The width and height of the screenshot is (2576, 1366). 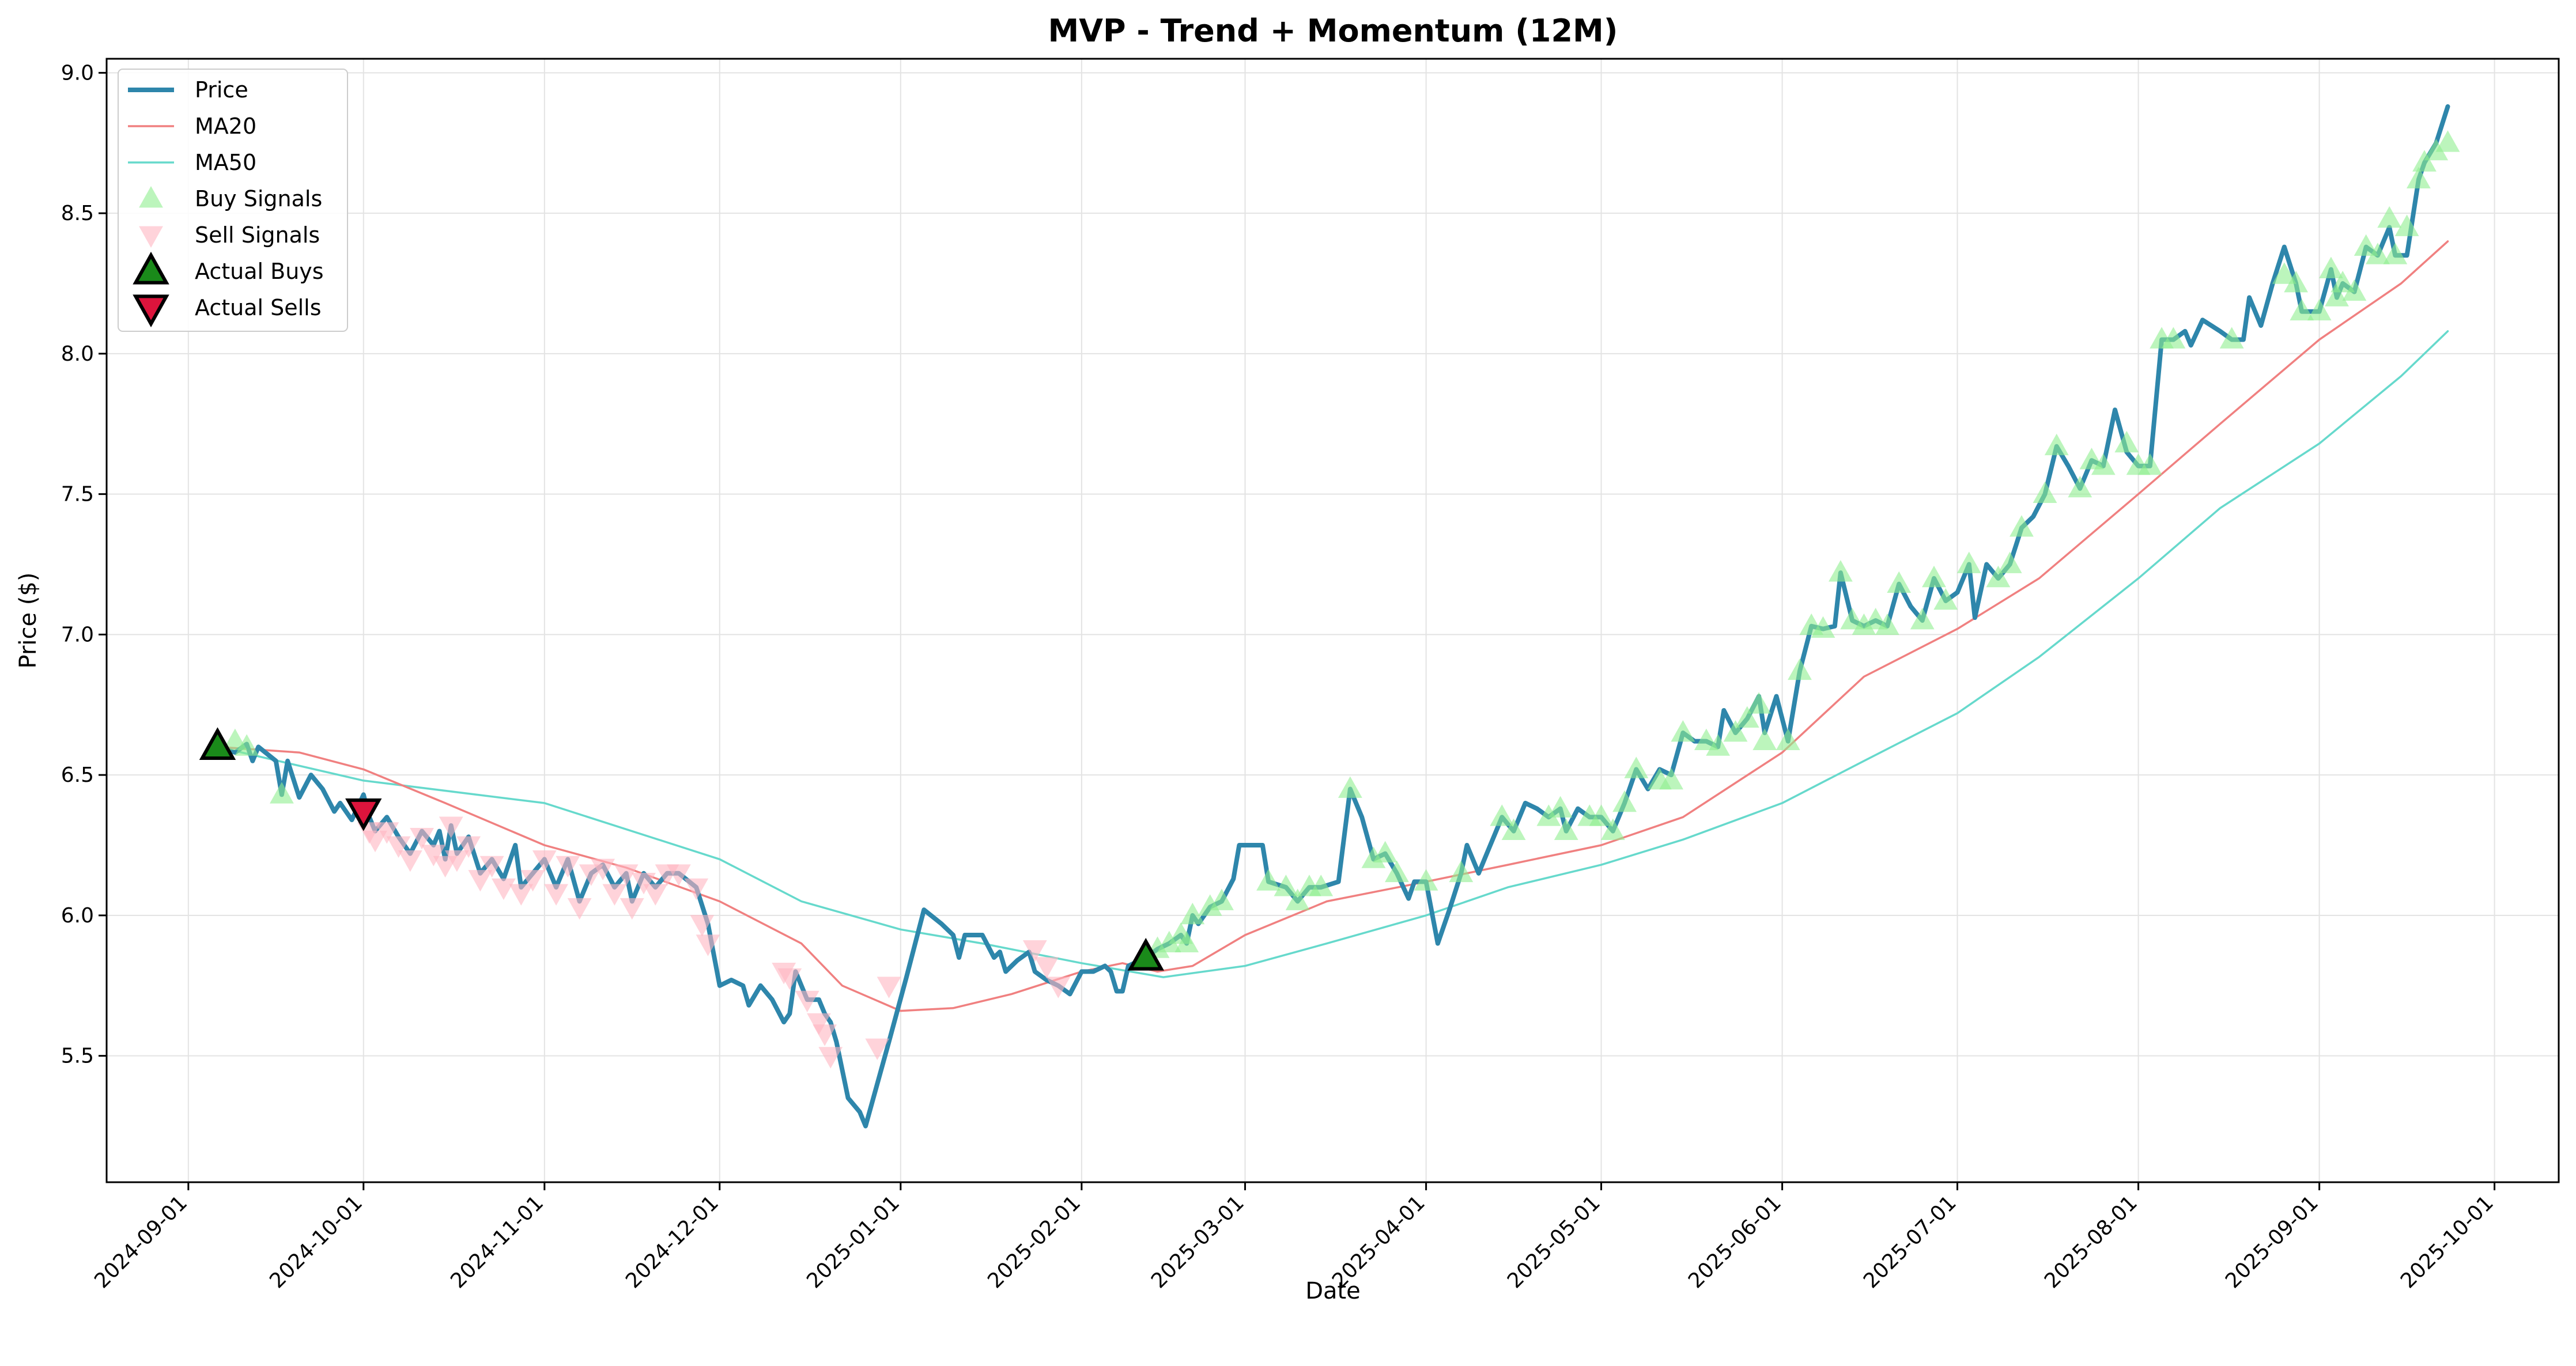 I want to click on legend-label: Actual Sells, so click(x=258, y=307).